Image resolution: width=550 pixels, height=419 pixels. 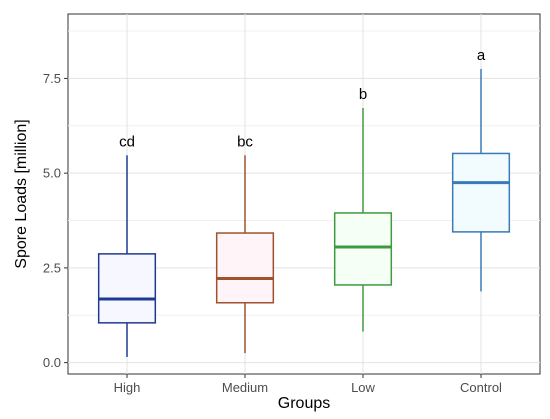 I want to click on x-axis-title: Groups, so click(x=304, y=403).